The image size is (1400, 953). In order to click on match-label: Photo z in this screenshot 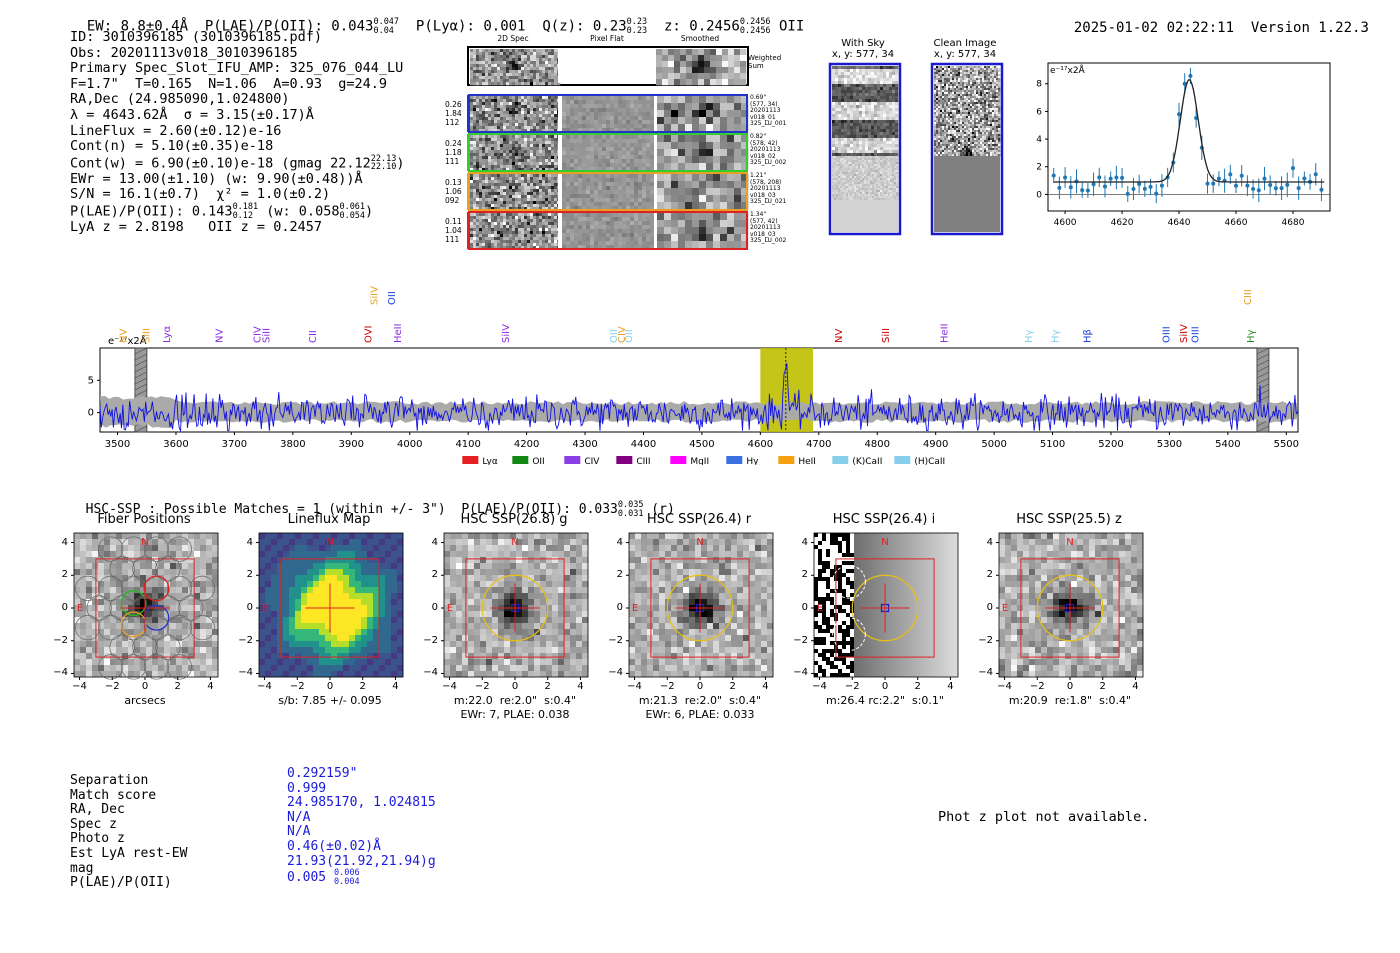, I will do `click(97, 839)`.